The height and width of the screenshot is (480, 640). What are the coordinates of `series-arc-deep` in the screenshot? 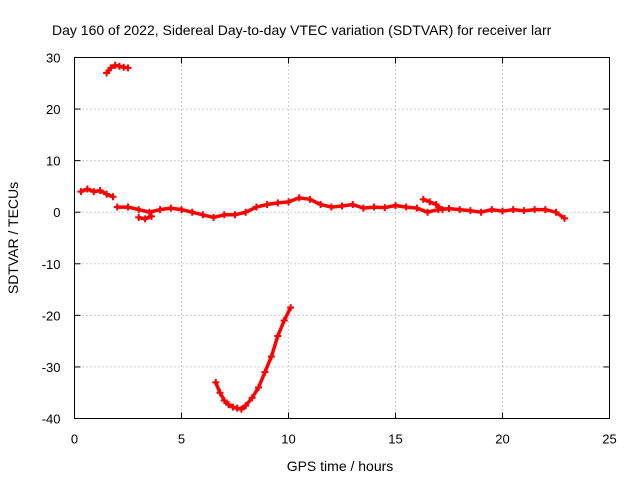 It's located at (253, 358).